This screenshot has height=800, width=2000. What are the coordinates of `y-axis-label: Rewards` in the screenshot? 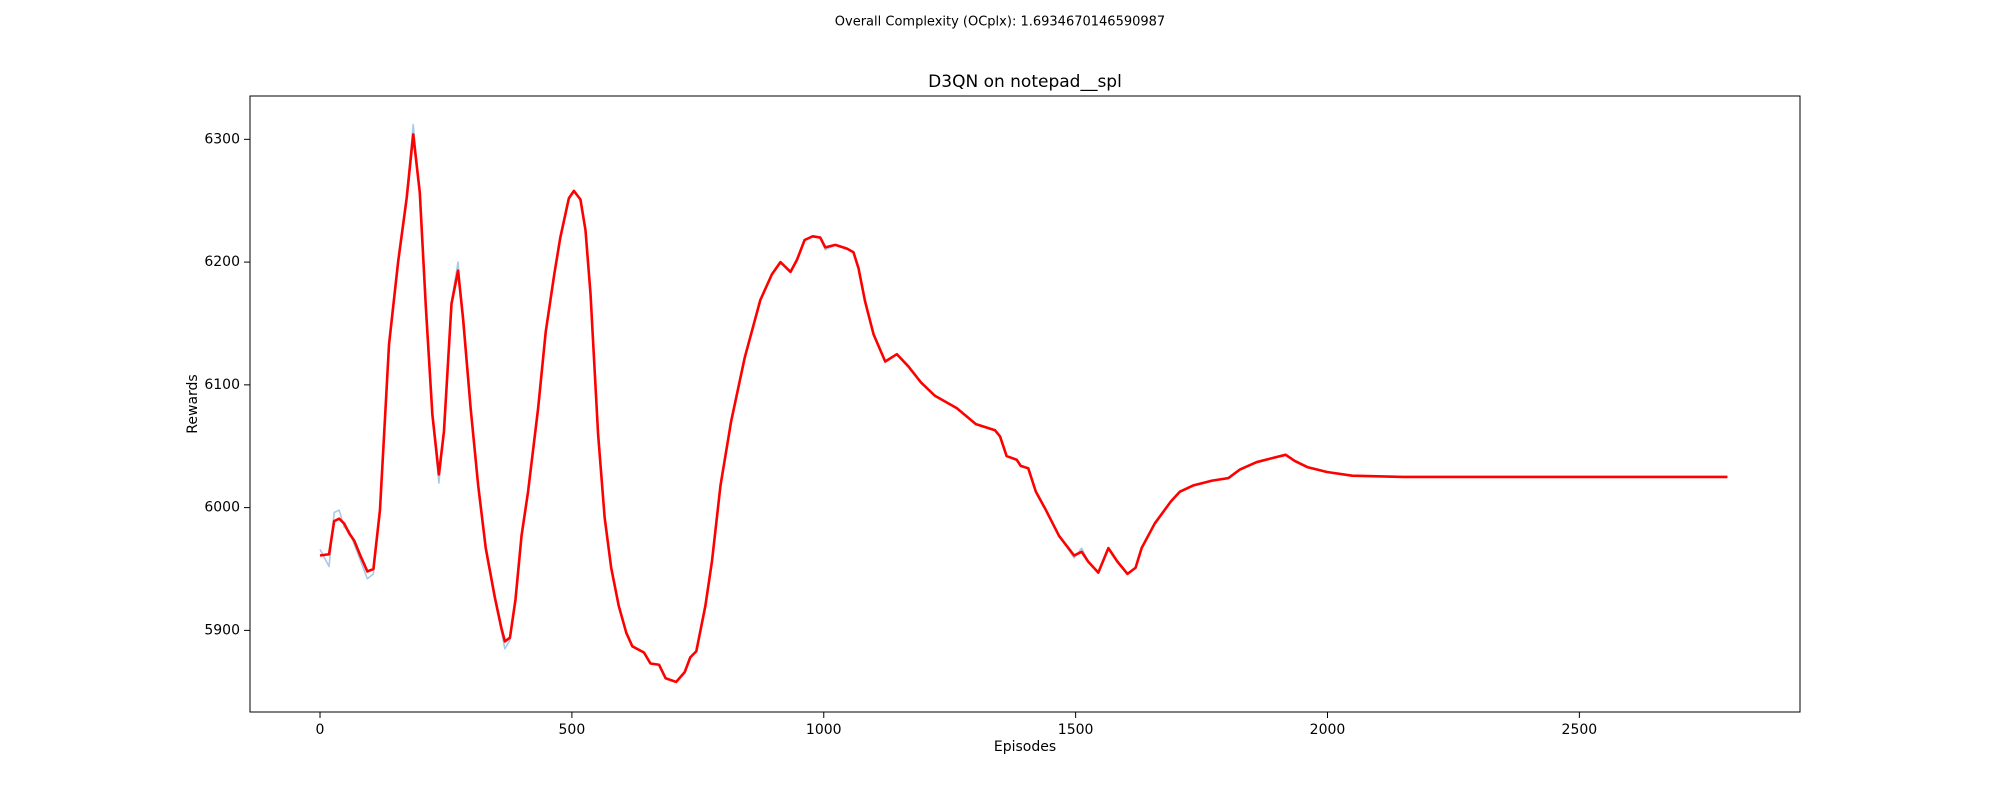 It's located at (193, 403).